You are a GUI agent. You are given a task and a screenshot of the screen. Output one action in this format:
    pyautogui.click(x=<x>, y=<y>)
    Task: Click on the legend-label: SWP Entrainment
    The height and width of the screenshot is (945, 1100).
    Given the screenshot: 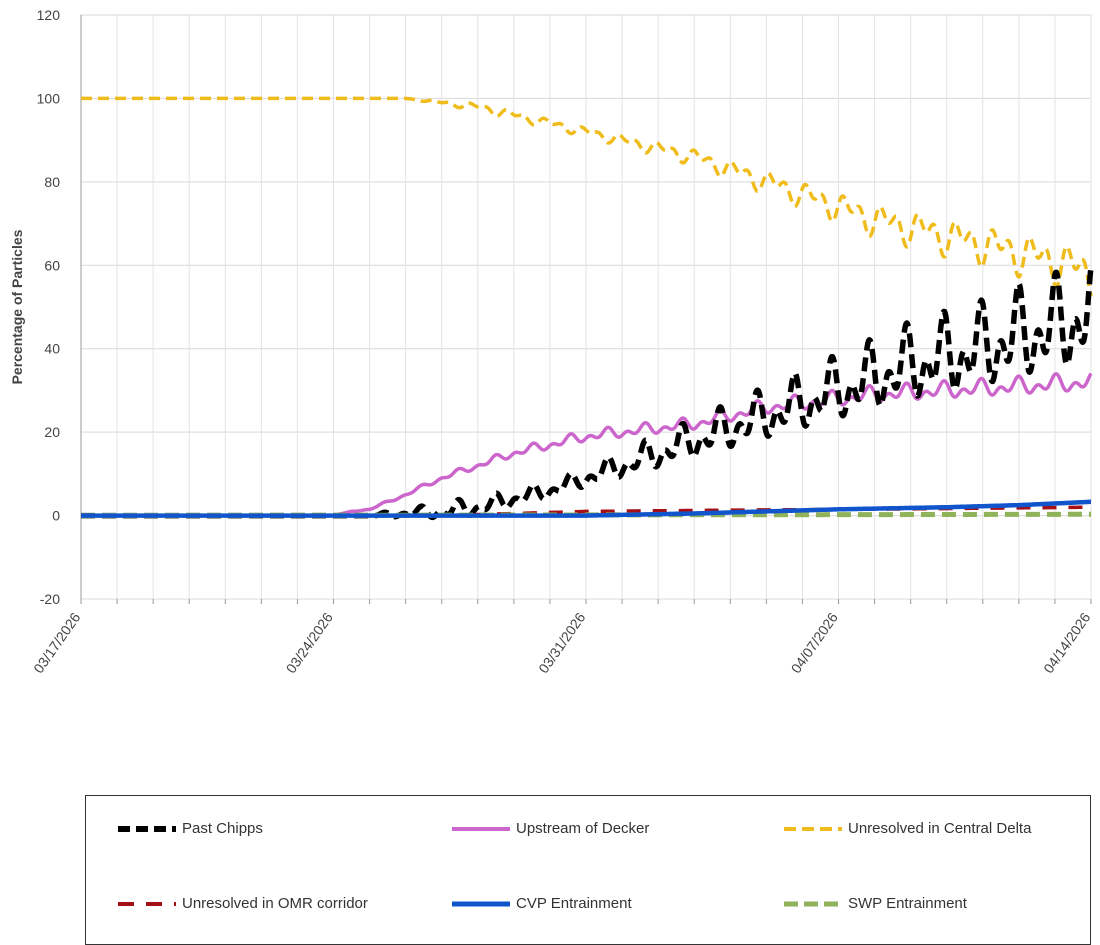 What is the action you would take?
    pyautogui.click(x=907, y=903)
    